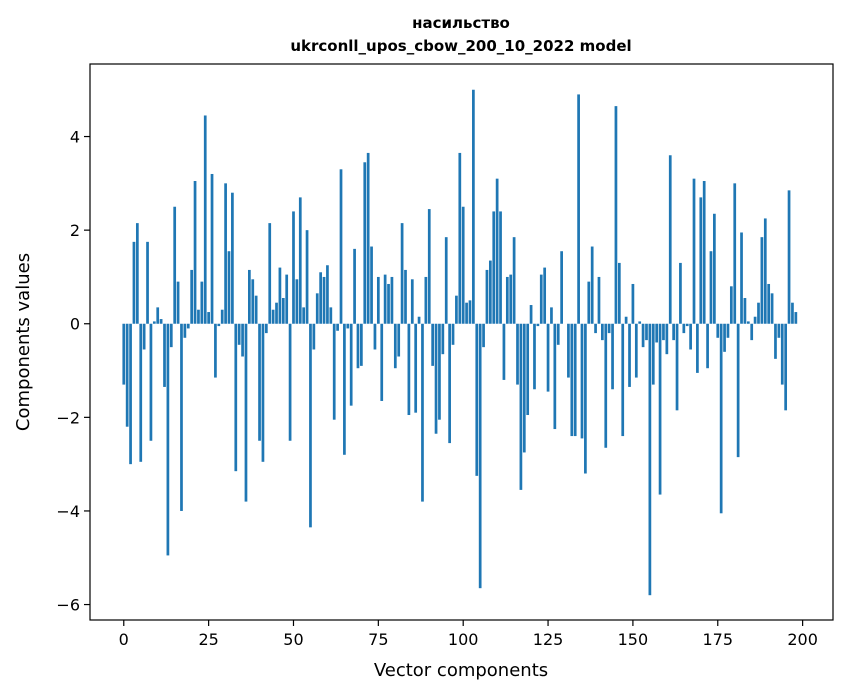 This screenshot has height=696, width=847. Describe the element at coordinates (548, 639) in the screenshot. I see `x-tick-label: 125` at that location.